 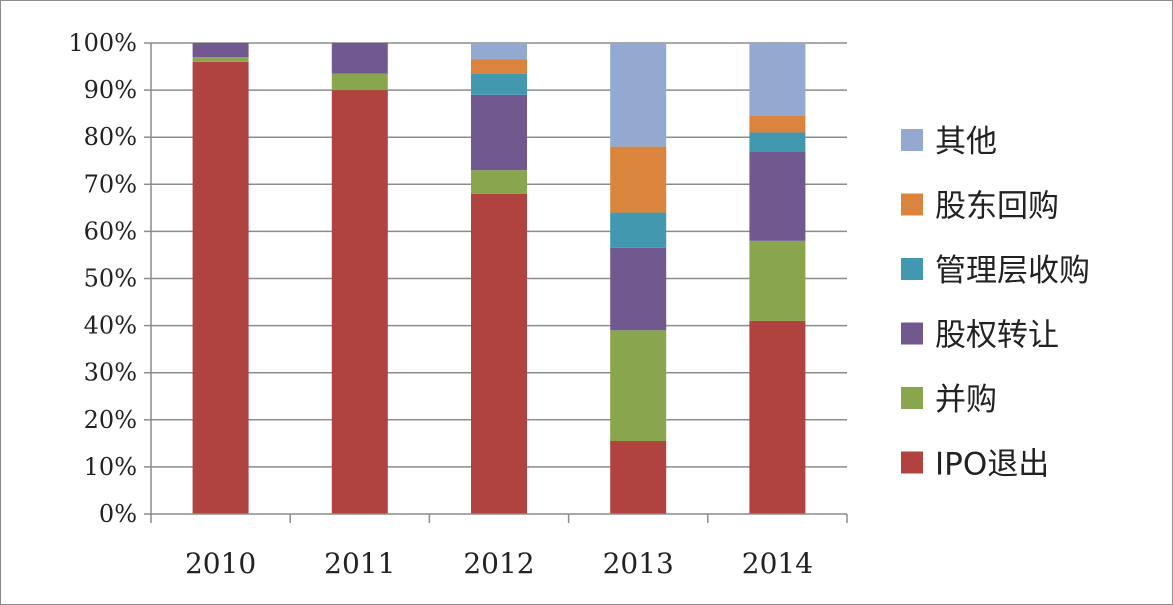 What do you see at coordinates (220, 563) in the screenshot?
I see `x-tick-label: 2010` at bounding box center [220, 563].